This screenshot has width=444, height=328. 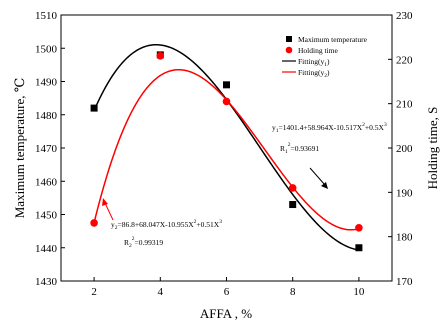 What do you see at coordinates (105, 202) in the screenshot?
I see `arrow-head-fit2` at bounding box center [105, 202].